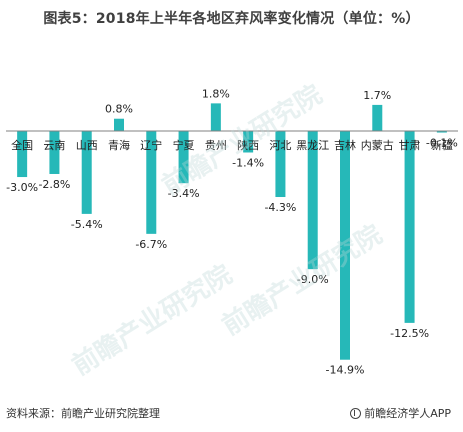  I want to click on source-note: 资料来源：前瞻产业研究院整理, so click(83, 413).